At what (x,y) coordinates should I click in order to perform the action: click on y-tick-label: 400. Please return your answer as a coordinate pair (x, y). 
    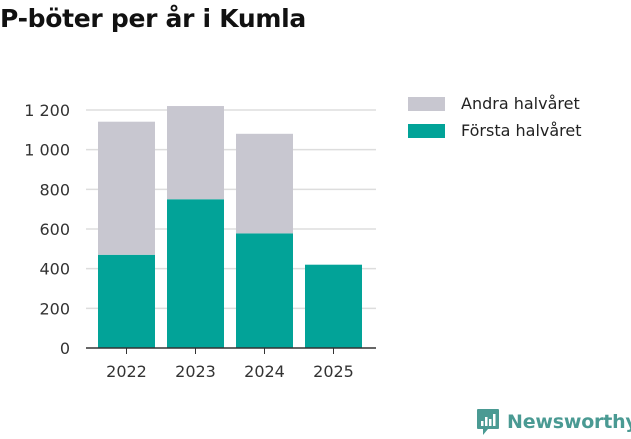
    Looking at the image, I should click on (54, 269).